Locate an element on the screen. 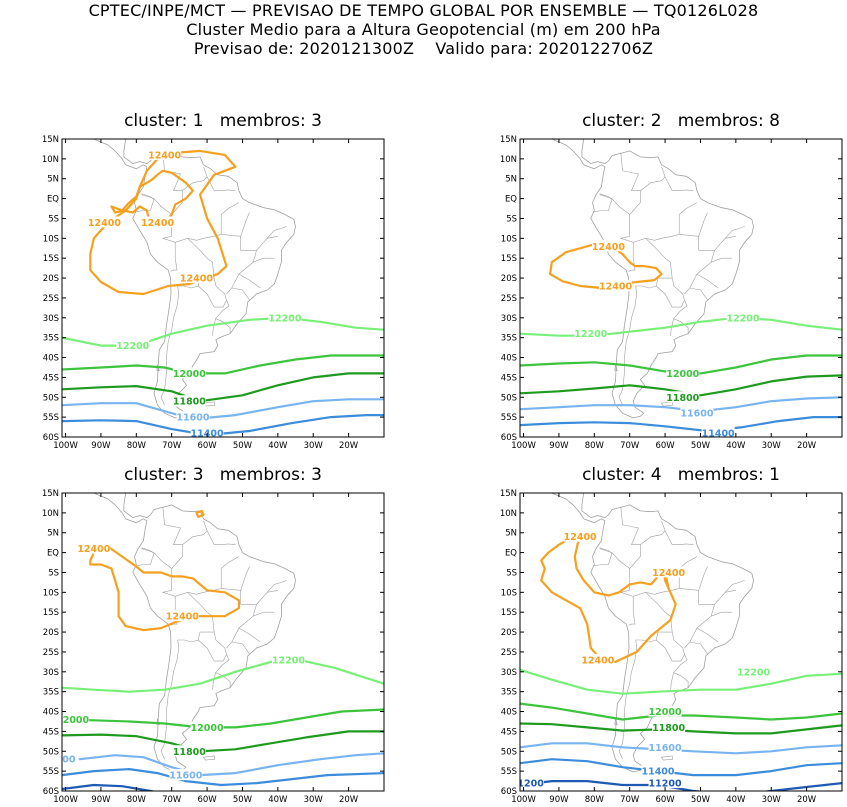 This screenshot has width=847, height=807. lon-label: 90W is located at coordinates (559, 446).